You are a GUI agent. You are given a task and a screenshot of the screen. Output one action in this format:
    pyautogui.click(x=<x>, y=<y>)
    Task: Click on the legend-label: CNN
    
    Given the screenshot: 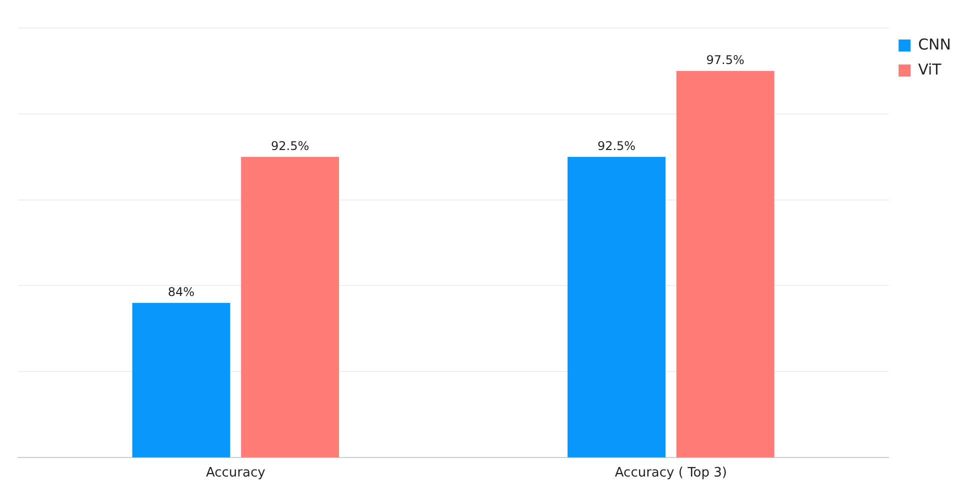 What is the action you would take?
    pyautogui.click(x=935, y=44)
    